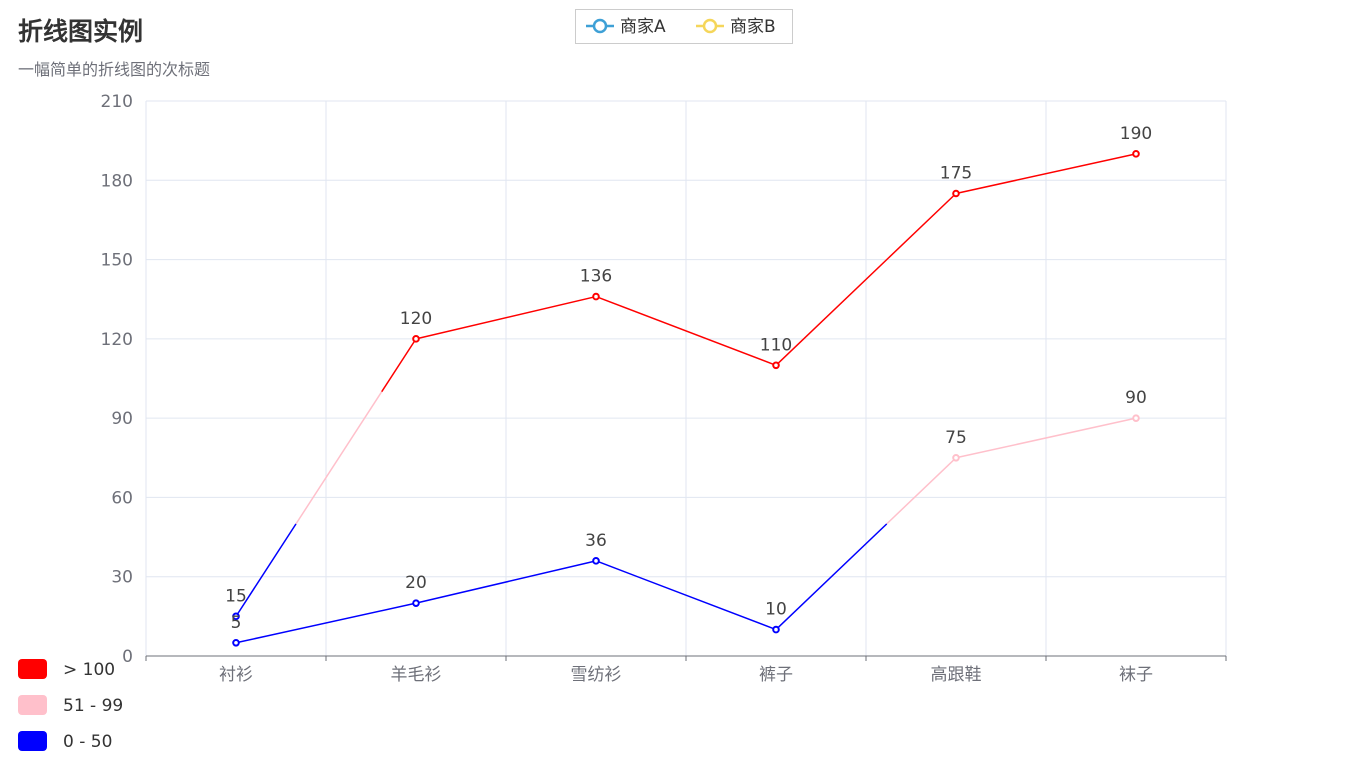  What do you see at coordinates (416, 319) in the screenshot?
I see `data-label: 120` at bounding box center [416, 319].